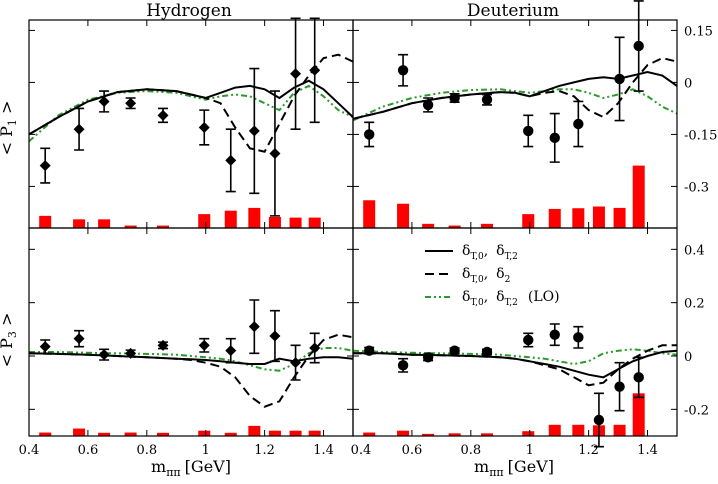 The image size is (718, 484). What do you see at coordinates (490, 252) in the screenshot?
I see `legend-label-1: δT,0, δT,2` at bounding box center [490, 252].